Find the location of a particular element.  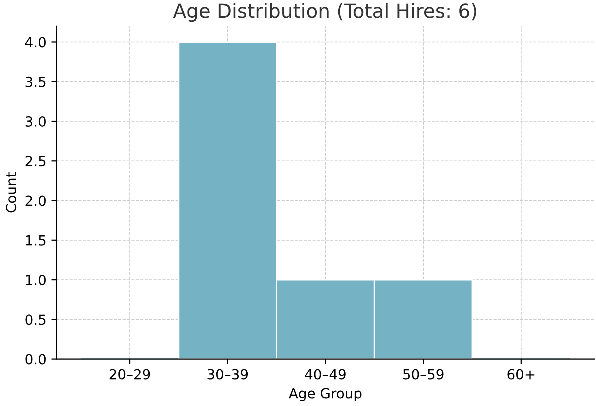

y-tick-label: 2.5 is located at coordinates (36, 161).